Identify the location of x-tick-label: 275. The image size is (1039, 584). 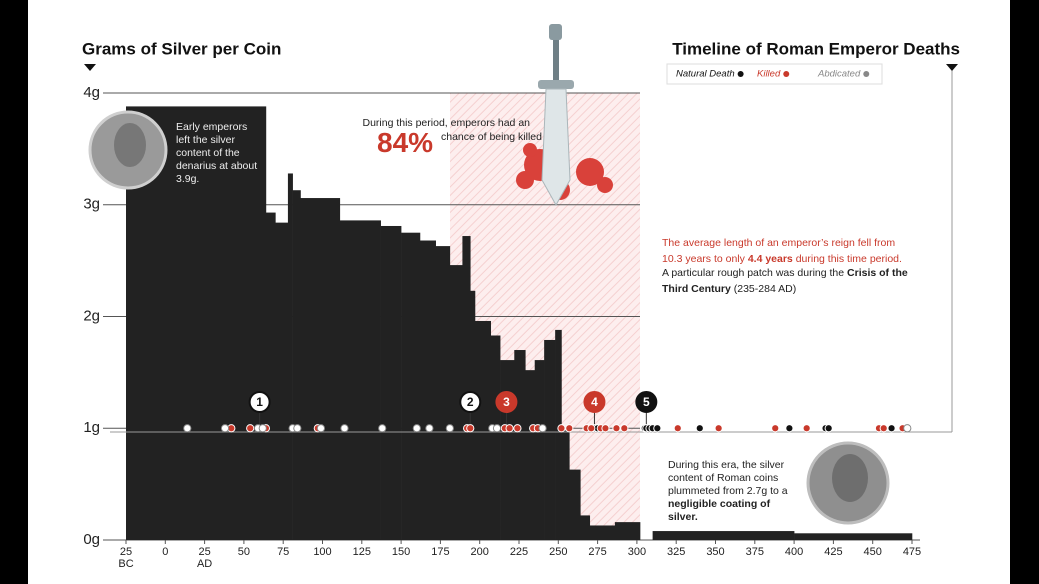
(597, 552).